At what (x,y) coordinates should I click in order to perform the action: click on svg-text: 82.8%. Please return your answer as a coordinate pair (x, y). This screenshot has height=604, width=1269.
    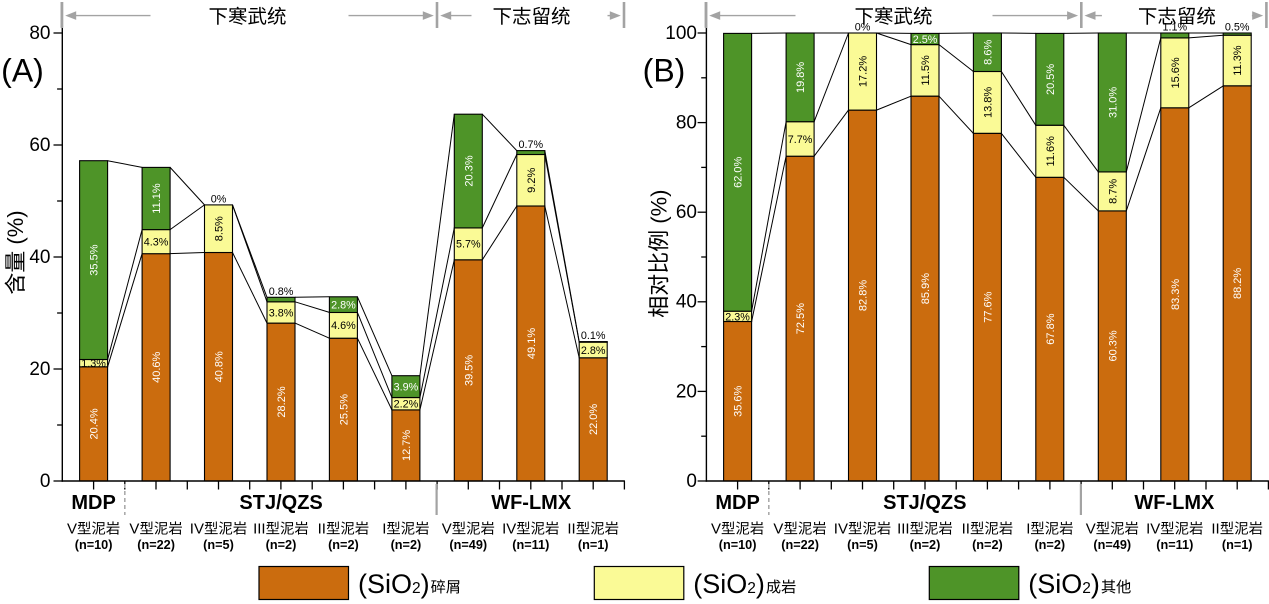
    Looking at the image, I should click on (864, 295).